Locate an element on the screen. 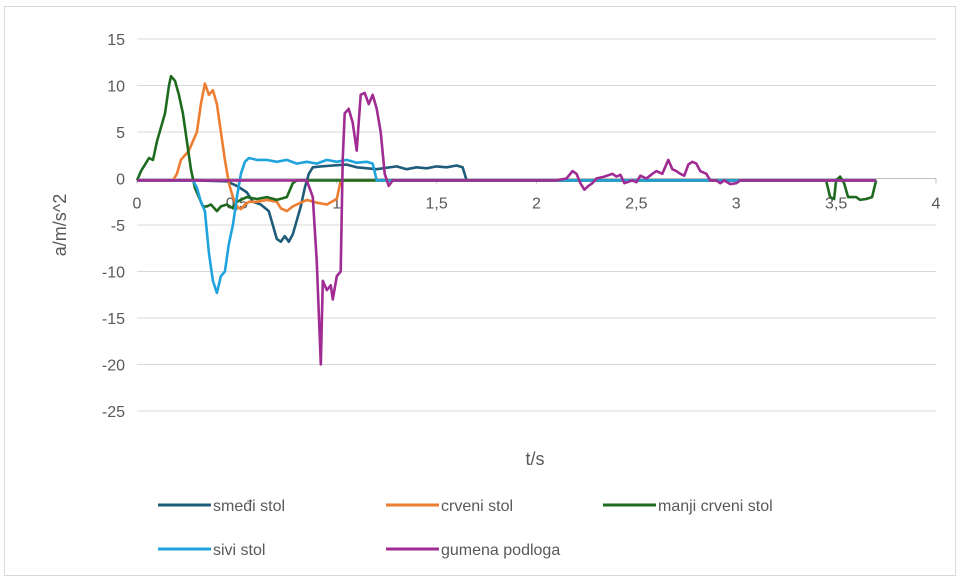 Image resolution: width=958 pixels, height=578 pixels. x-tick-label: 1 is located at coordinates (336, 204).